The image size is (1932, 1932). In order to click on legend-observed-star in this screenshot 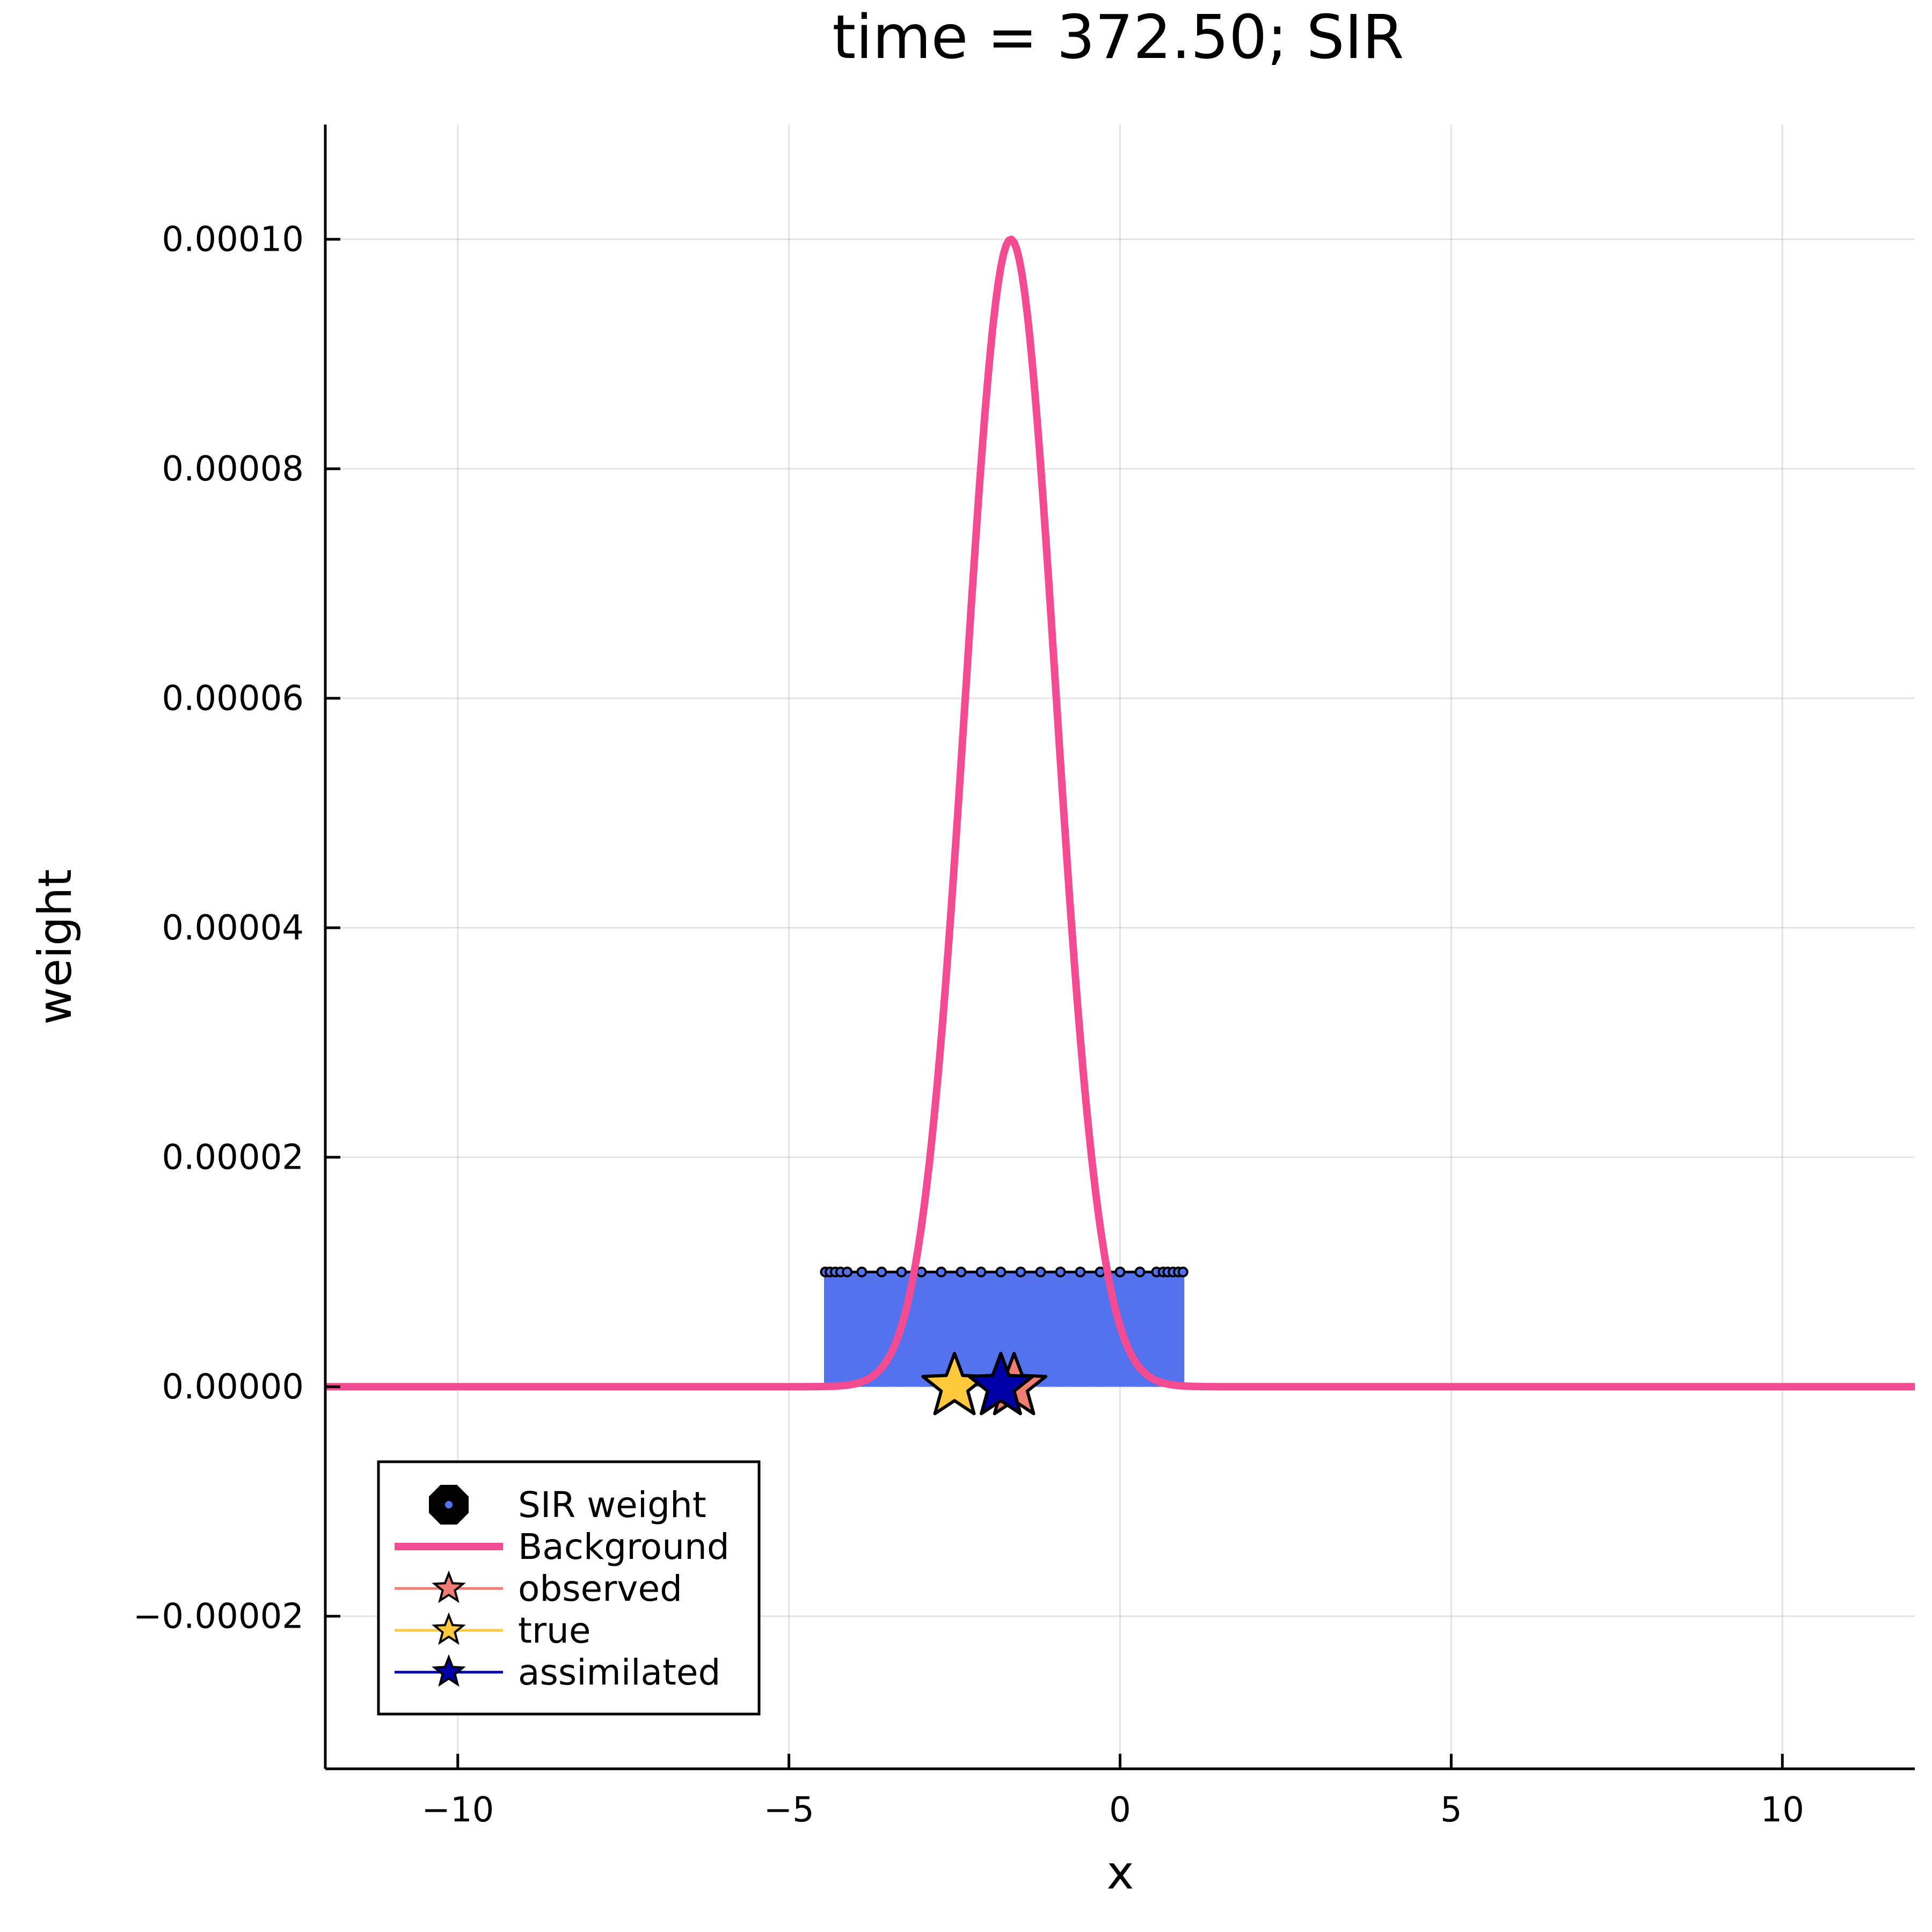, I will do `click(449, 1586)`.